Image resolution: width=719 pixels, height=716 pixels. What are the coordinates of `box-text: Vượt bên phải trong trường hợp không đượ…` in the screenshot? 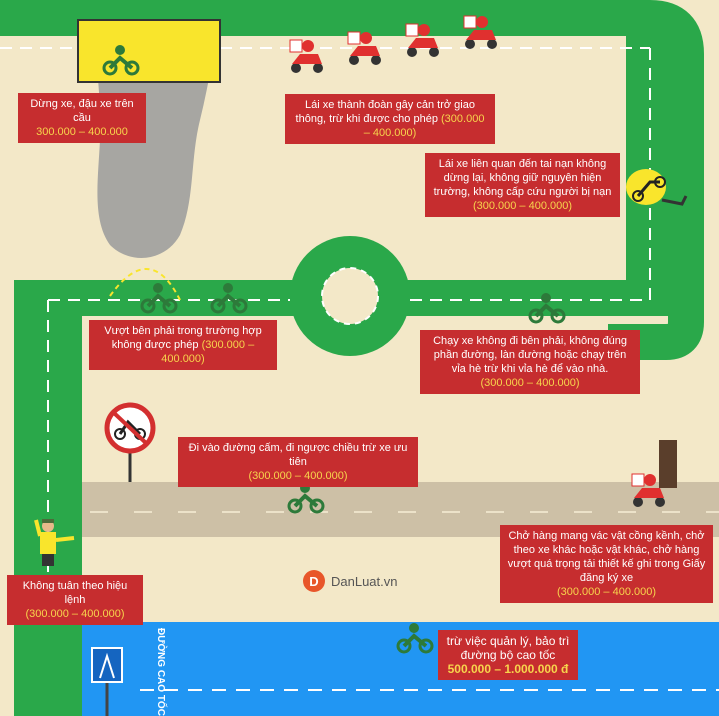 It's located at (183, 338).